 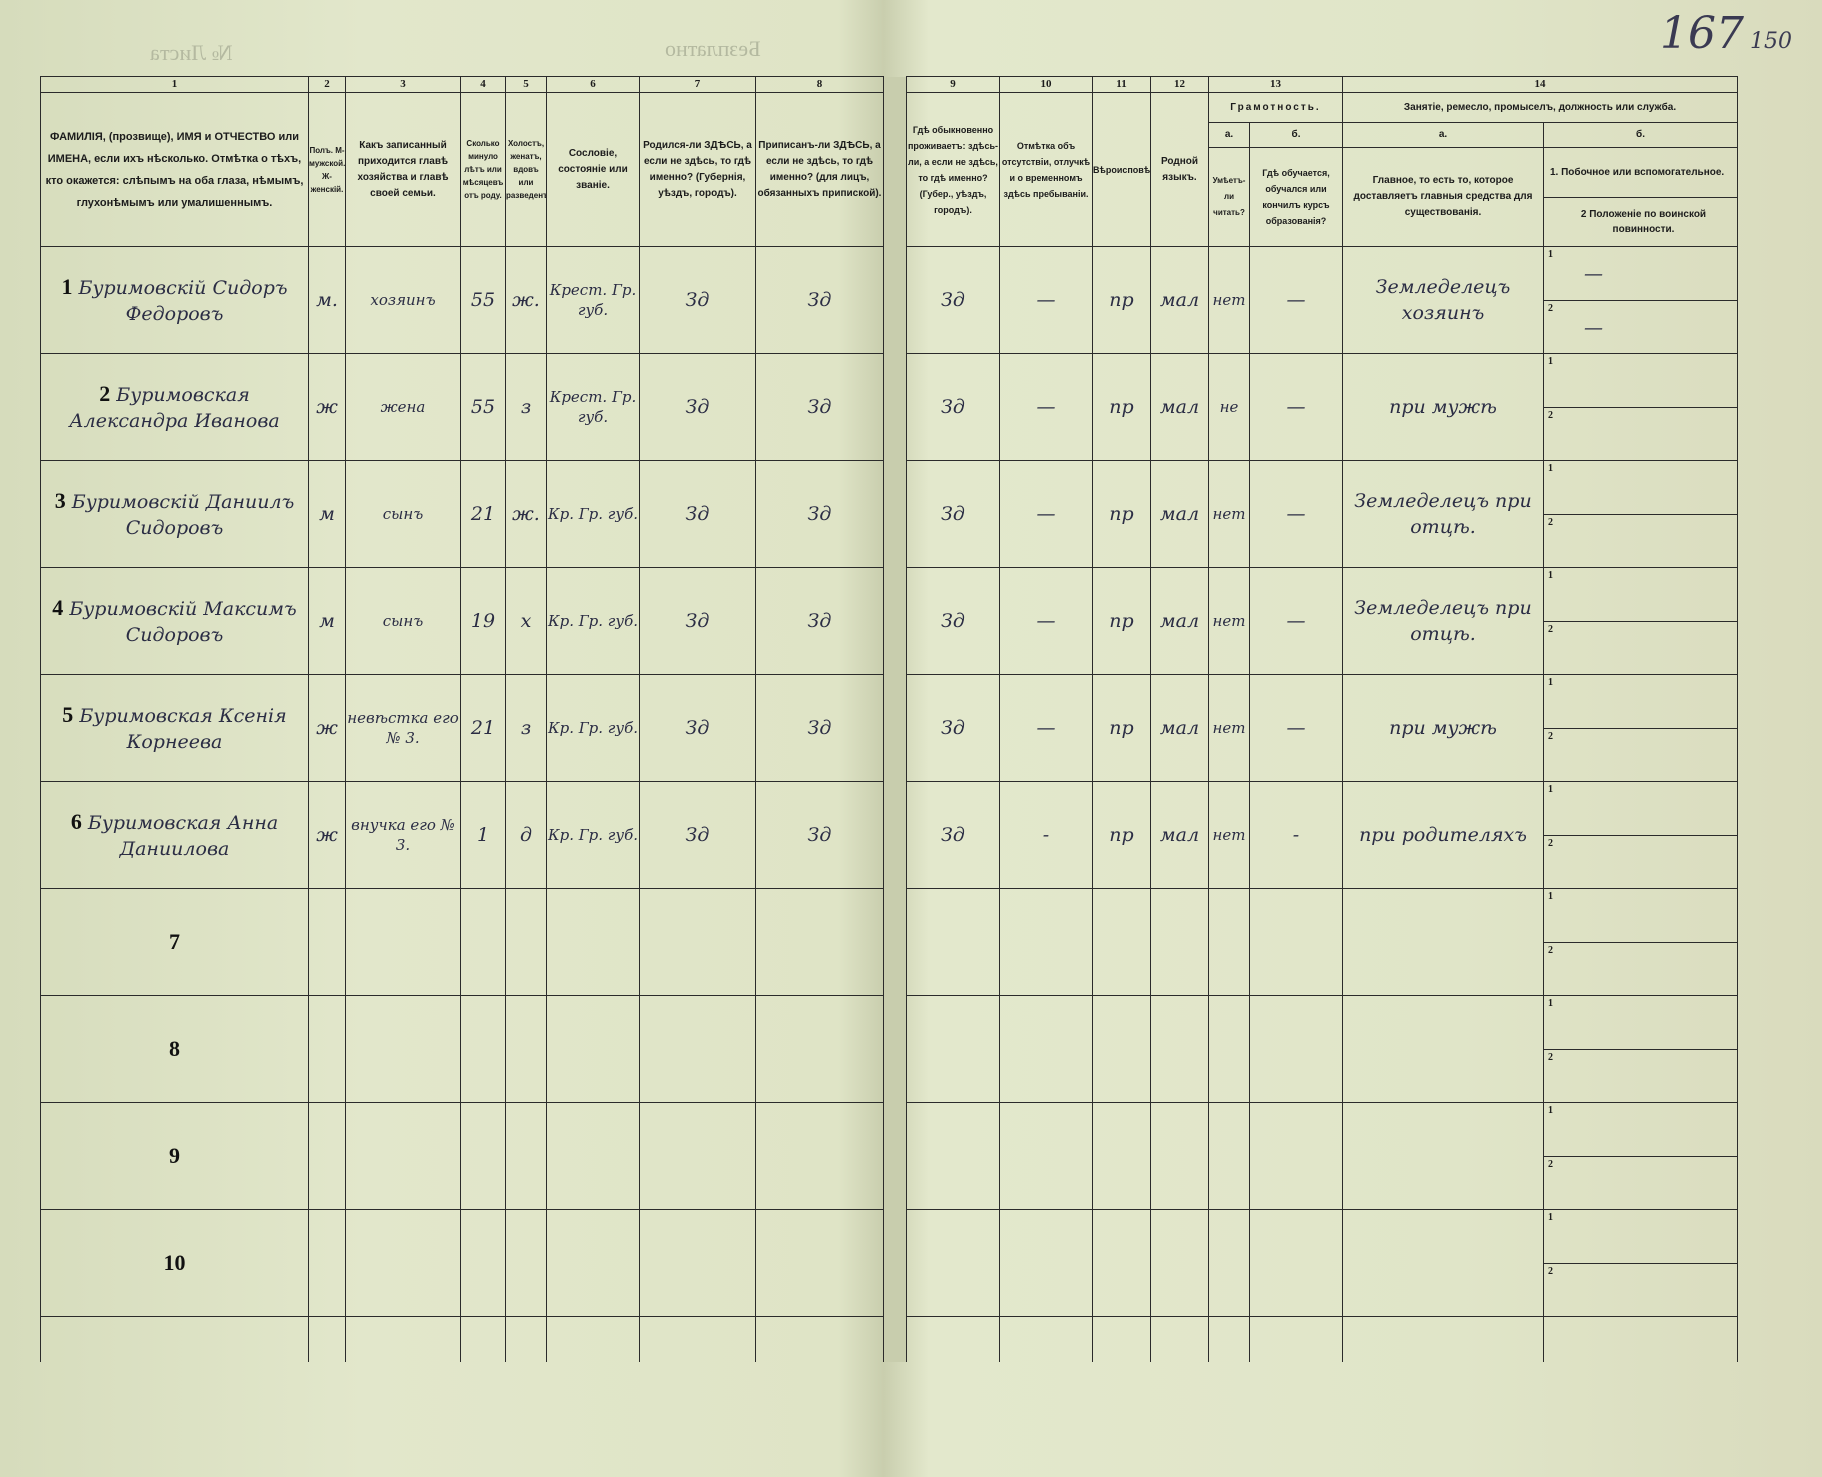 I want to click on residence-cell, so click(x=953, y=1049).